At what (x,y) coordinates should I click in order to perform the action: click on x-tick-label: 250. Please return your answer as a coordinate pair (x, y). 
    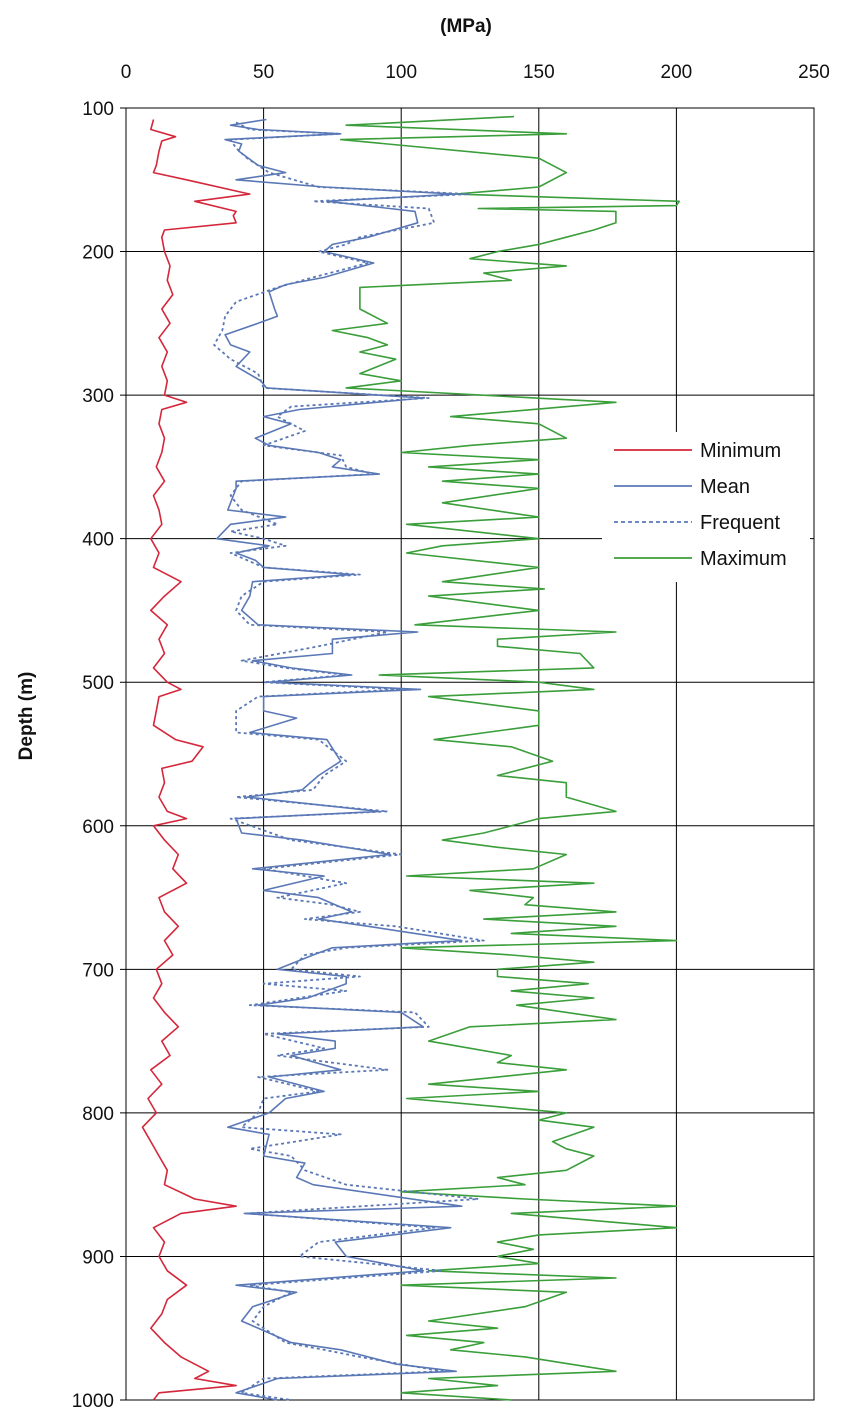
    Looking at the image, I should click on (814, 72).